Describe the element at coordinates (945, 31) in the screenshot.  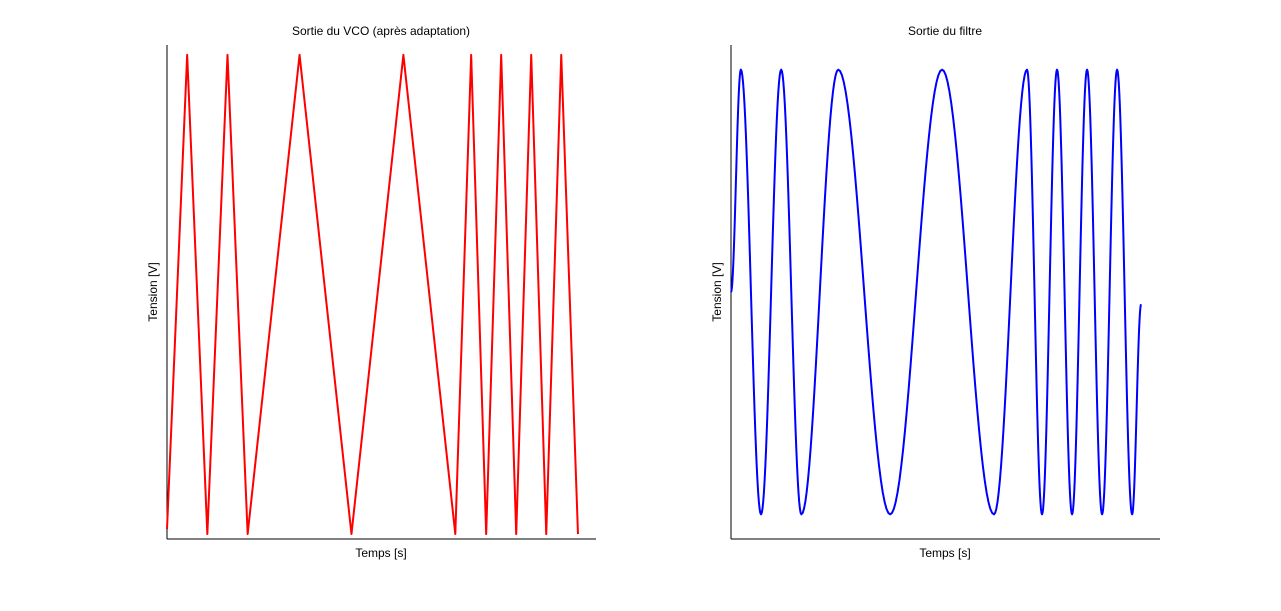
I see `chart-title: Sortie du filtre` at that location.